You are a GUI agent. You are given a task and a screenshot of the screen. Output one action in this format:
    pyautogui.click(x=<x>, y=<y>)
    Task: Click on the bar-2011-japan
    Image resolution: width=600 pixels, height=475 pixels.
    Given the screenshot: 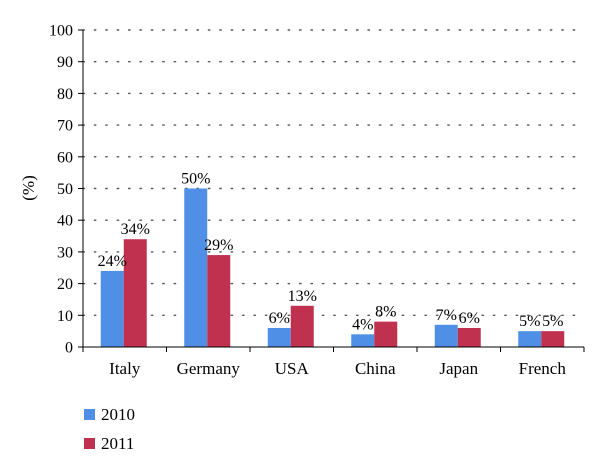 What is the action you would take?
    pyautogui.click(x=469, y=337)
    